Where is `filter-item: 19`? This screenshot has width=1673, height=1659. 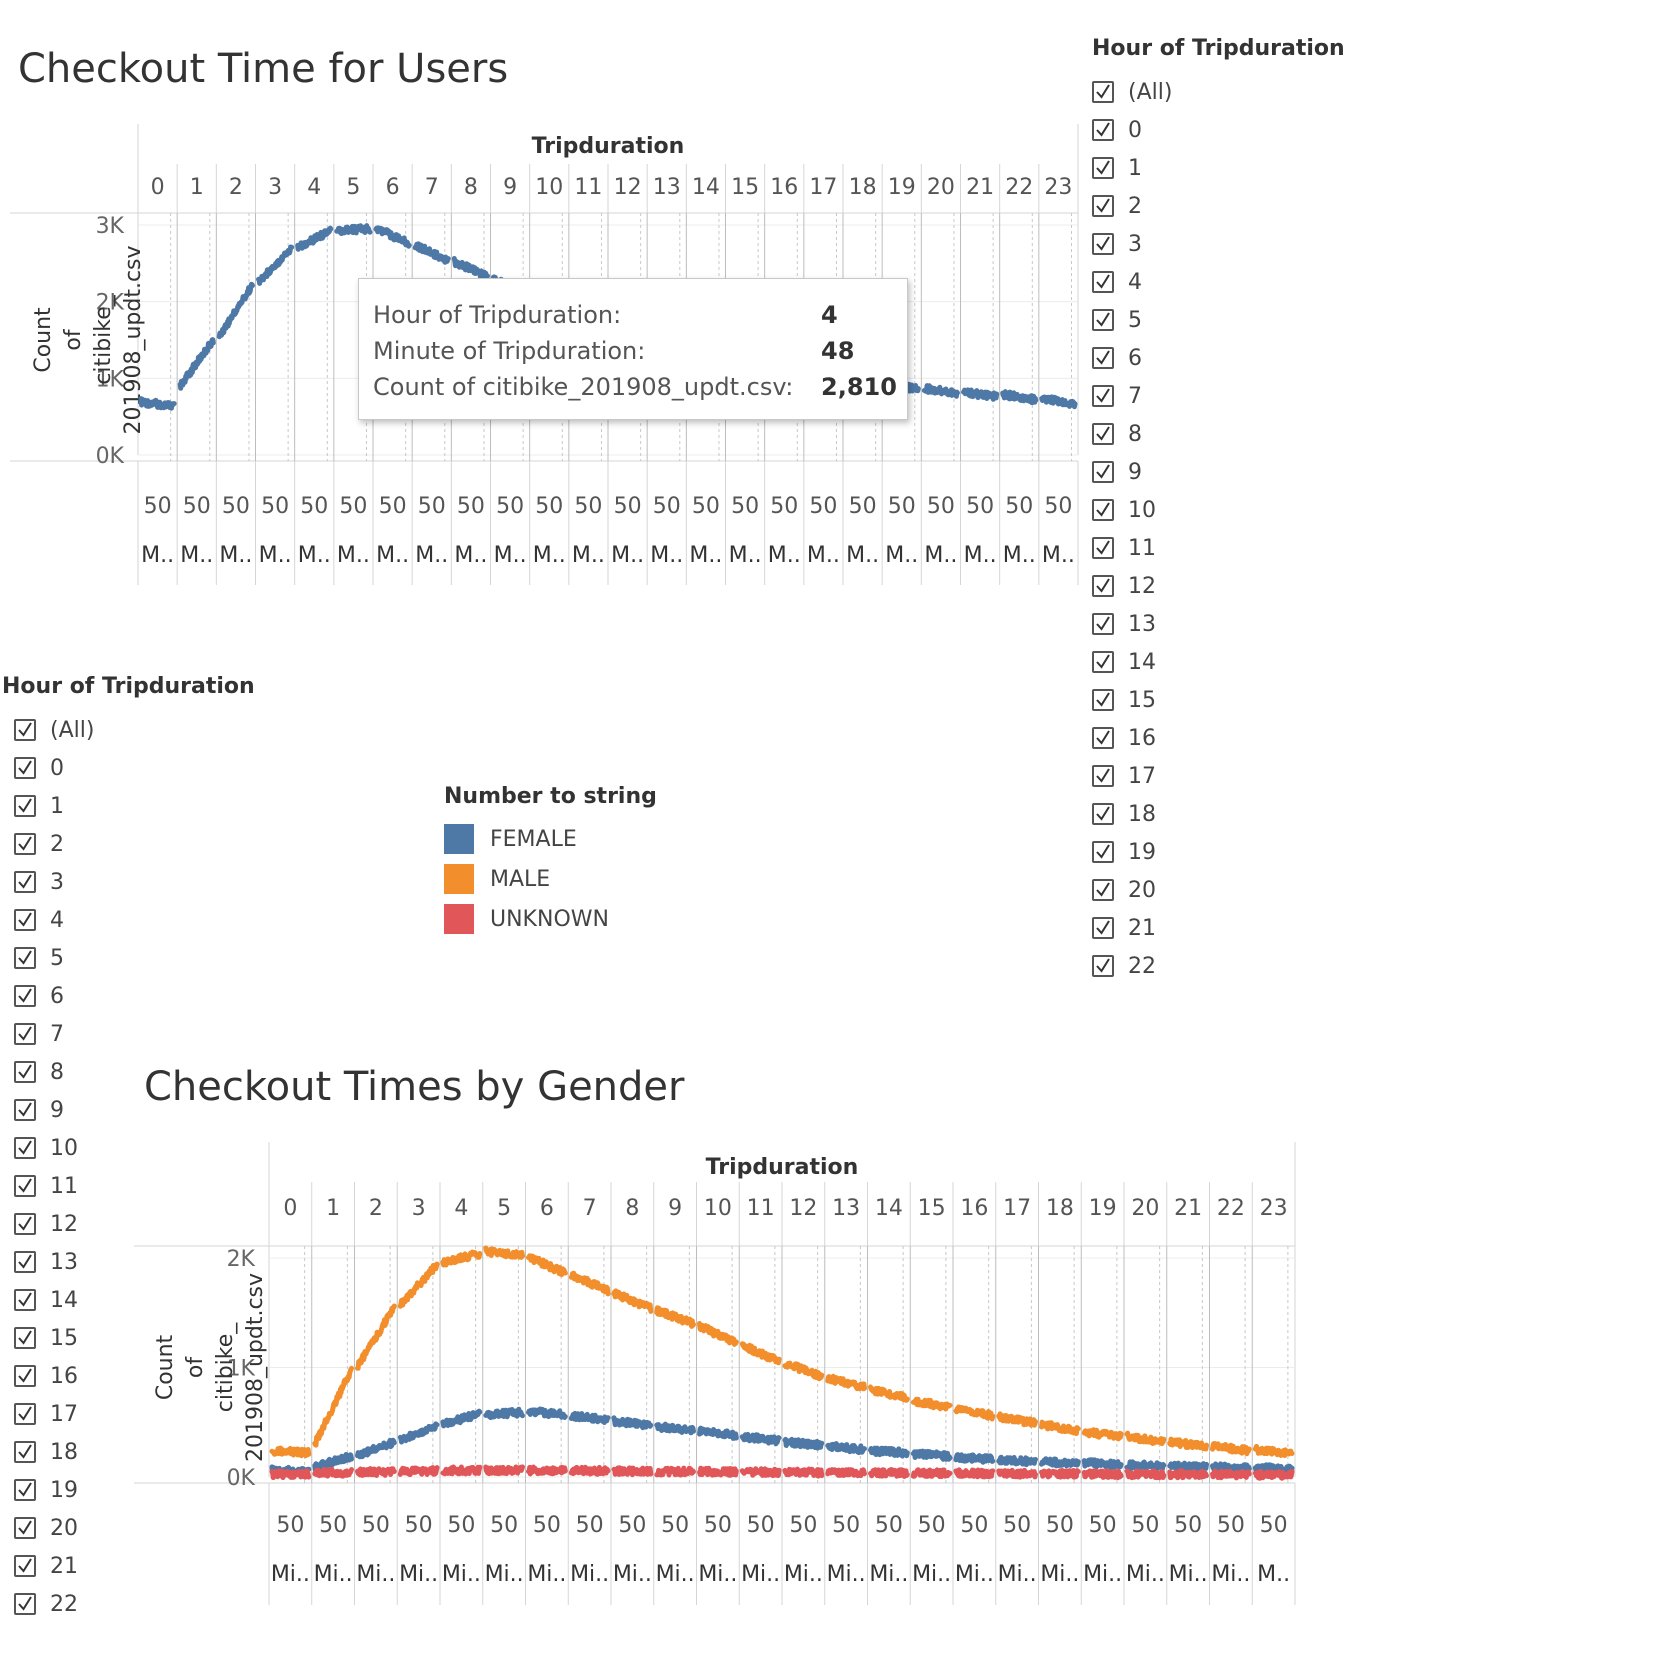
filter-item: 19 is located at coordinates (134, 1490).